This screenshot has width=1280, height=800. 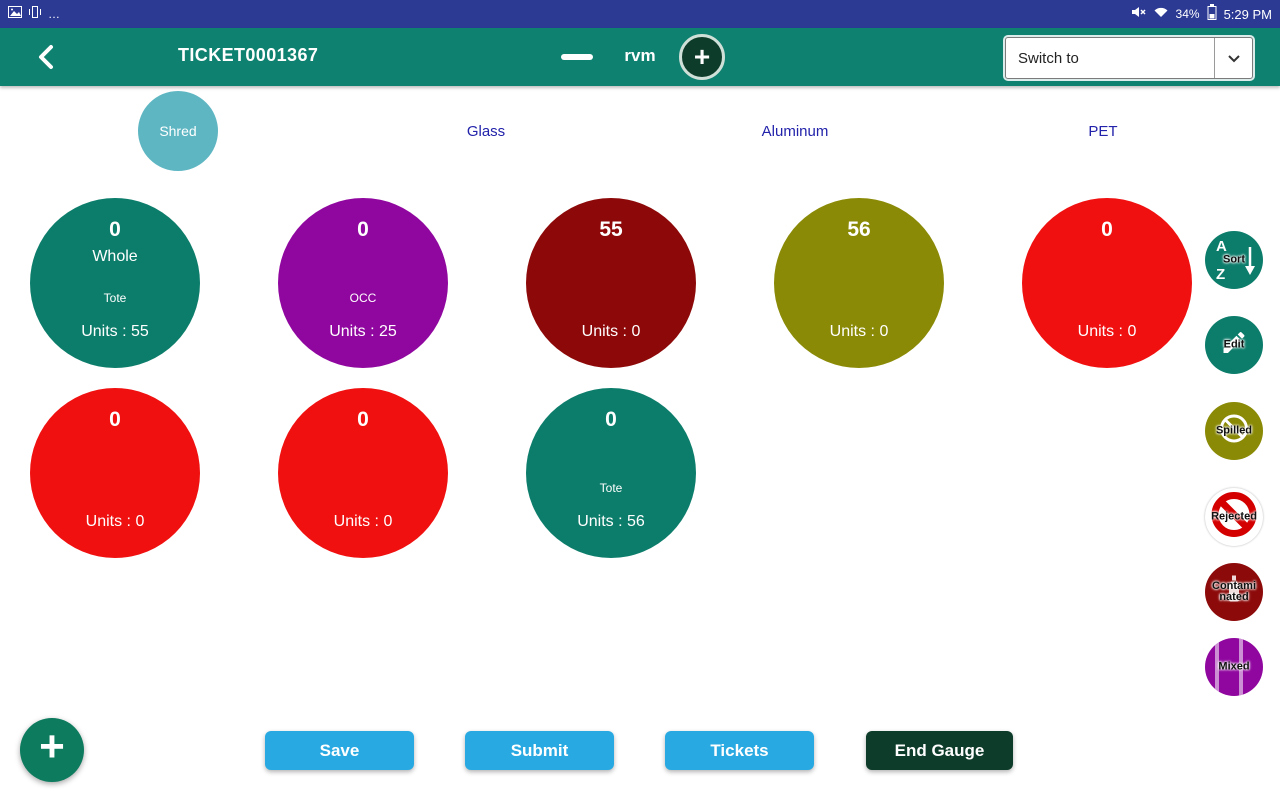 I want to click on gauge-units: Units : 25, so click(x=363, y=331).